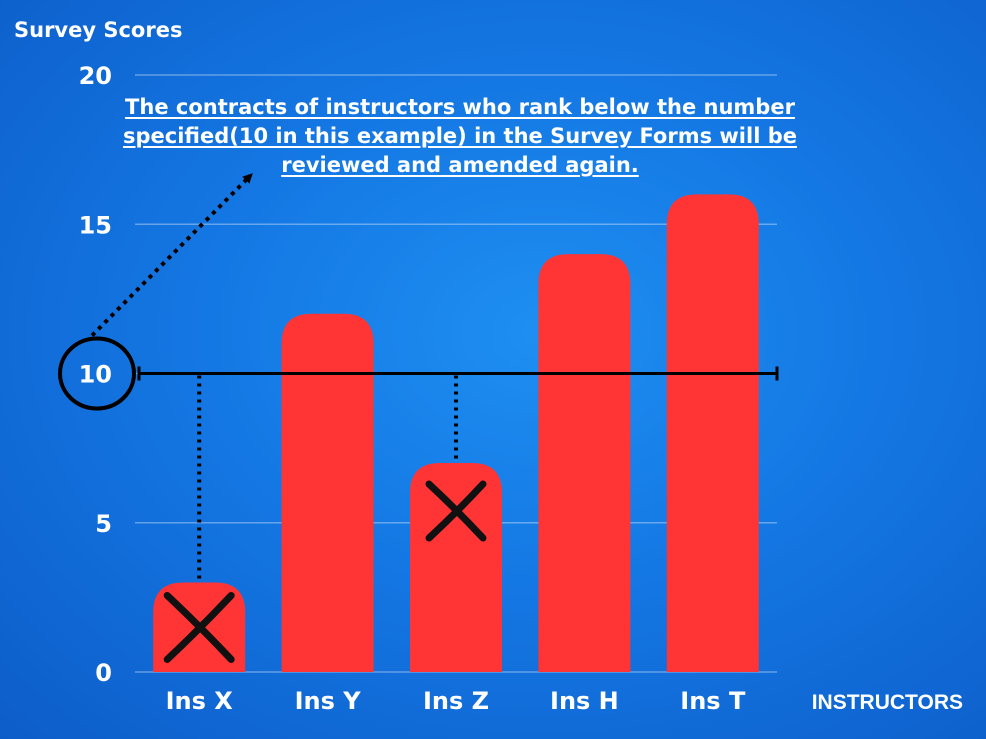  I want to click on threshold-circle, so click(155, 292).